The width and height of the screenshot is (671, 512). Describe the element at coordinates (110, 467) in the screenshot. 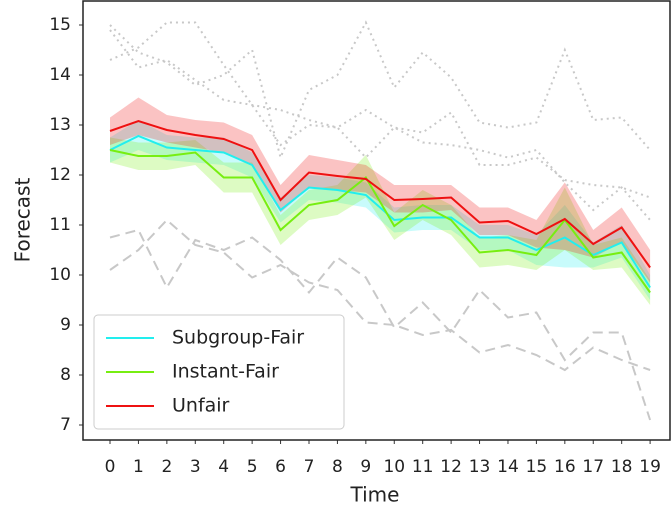

I see `x-tick-label: 0` at that location.